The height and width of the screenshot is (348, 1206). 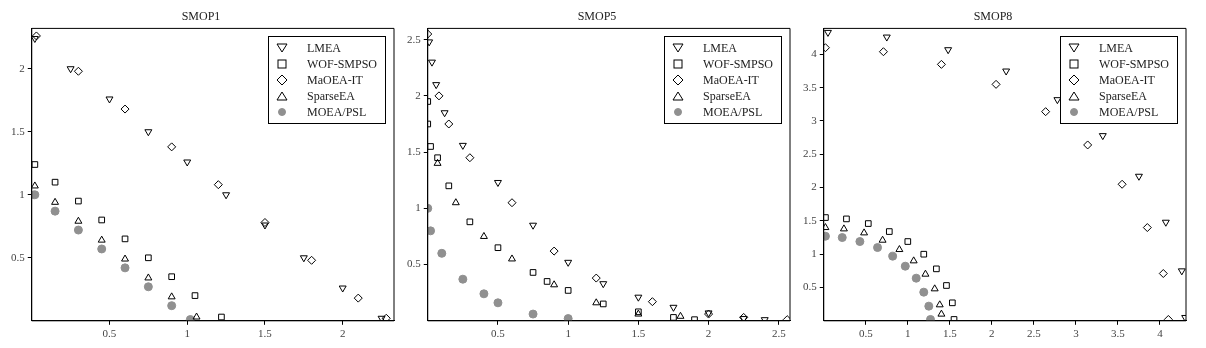 I want to click on x-tick-label: 2, so click(x=992, y=333).